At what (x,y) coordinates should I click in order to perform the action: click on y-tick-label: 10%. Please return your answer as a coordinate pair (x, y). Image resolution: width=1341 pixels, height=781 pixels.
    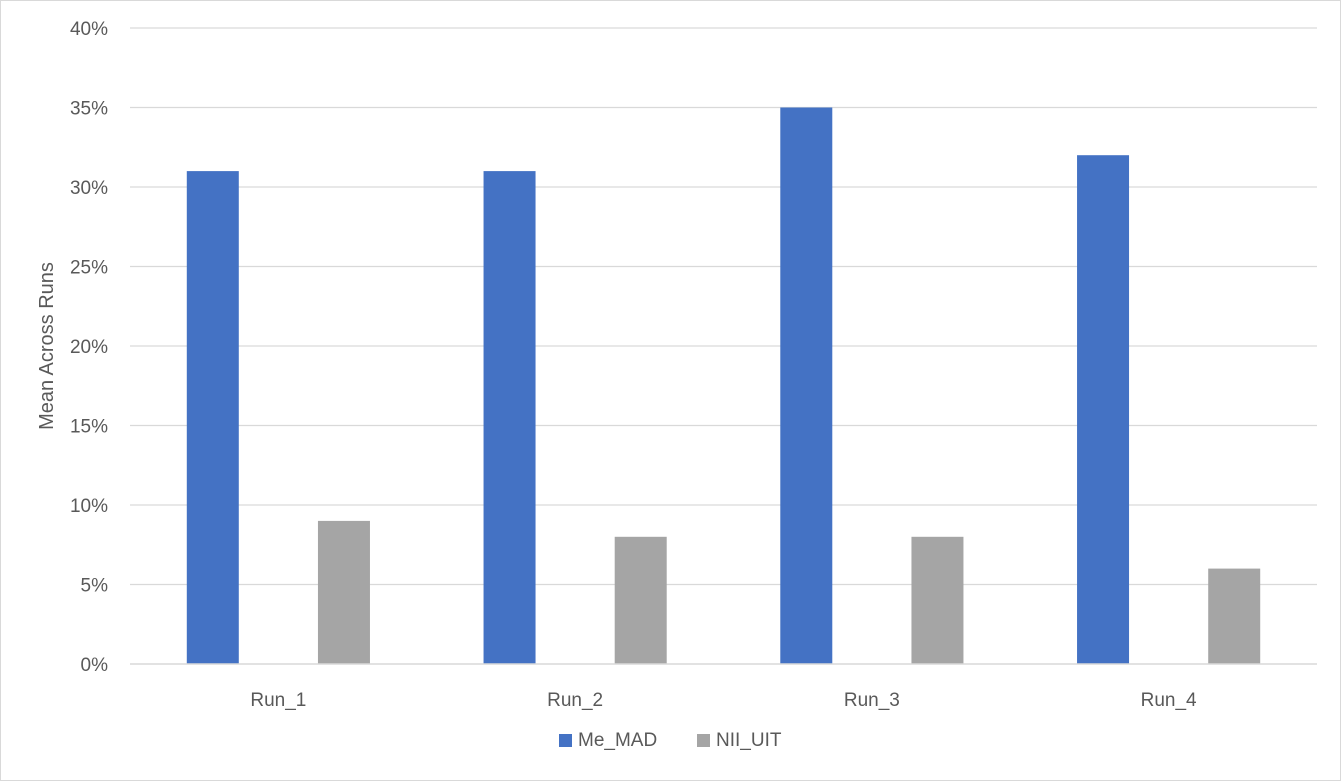
    Looking at the image, I should click on (89, 506).